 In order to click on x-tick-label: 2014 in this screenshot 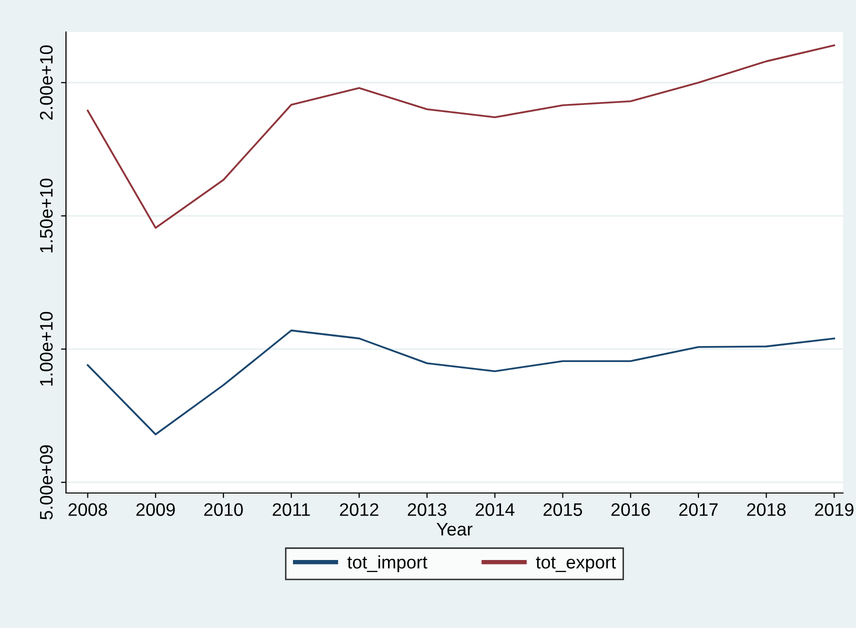, I will do `click(495, 509)`.